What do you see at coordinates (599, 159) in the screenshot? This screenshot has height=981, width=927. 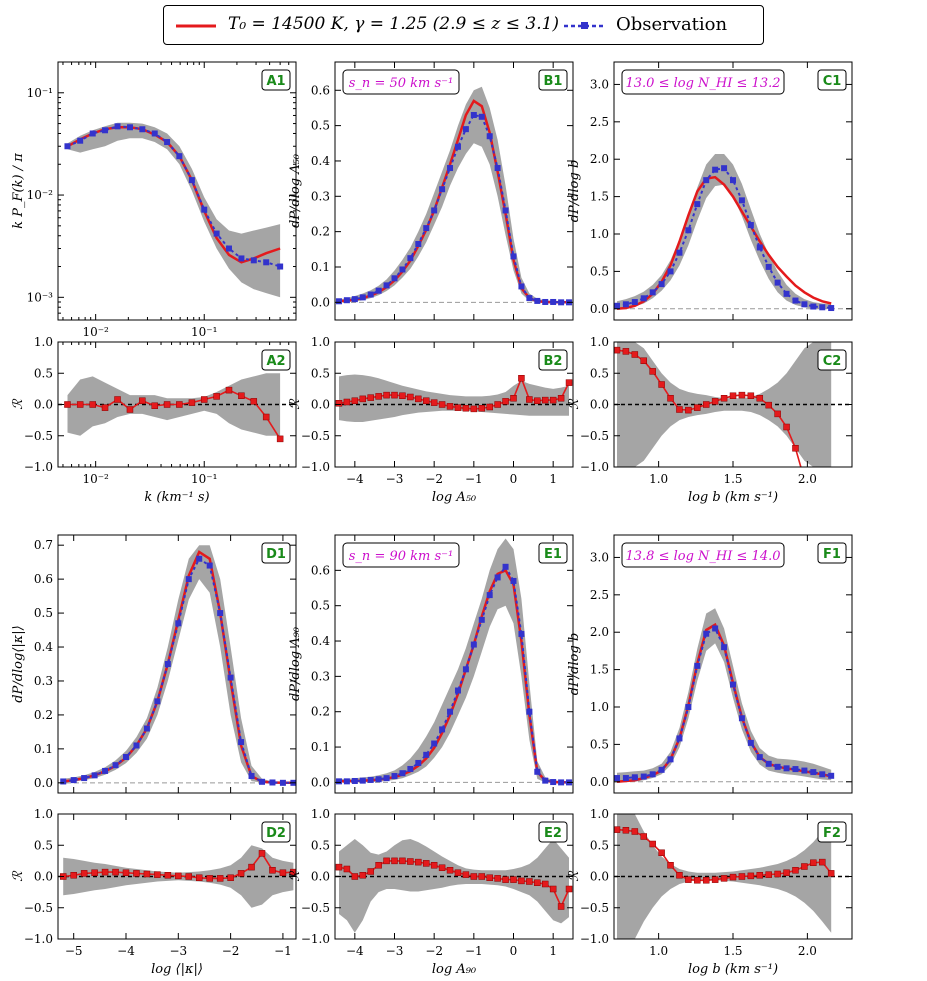 I see `y-tick-label: 2.0` at bounding box center [599, 159].